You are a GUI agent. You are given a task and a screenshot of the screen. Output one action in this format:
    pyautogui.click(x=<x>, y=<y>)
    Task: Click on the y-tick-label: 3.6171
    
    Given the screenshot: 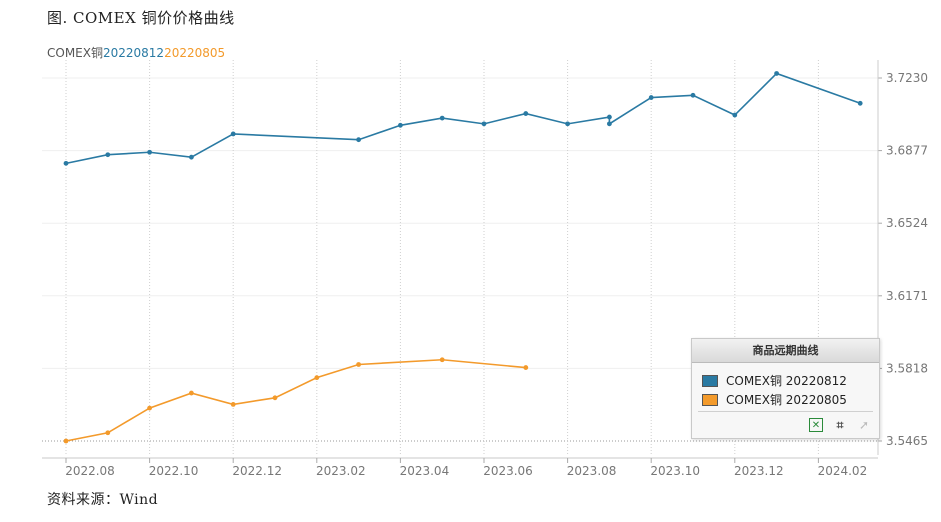 What is the action you would take?
    pyautogui.click(x=907, y=296)
    